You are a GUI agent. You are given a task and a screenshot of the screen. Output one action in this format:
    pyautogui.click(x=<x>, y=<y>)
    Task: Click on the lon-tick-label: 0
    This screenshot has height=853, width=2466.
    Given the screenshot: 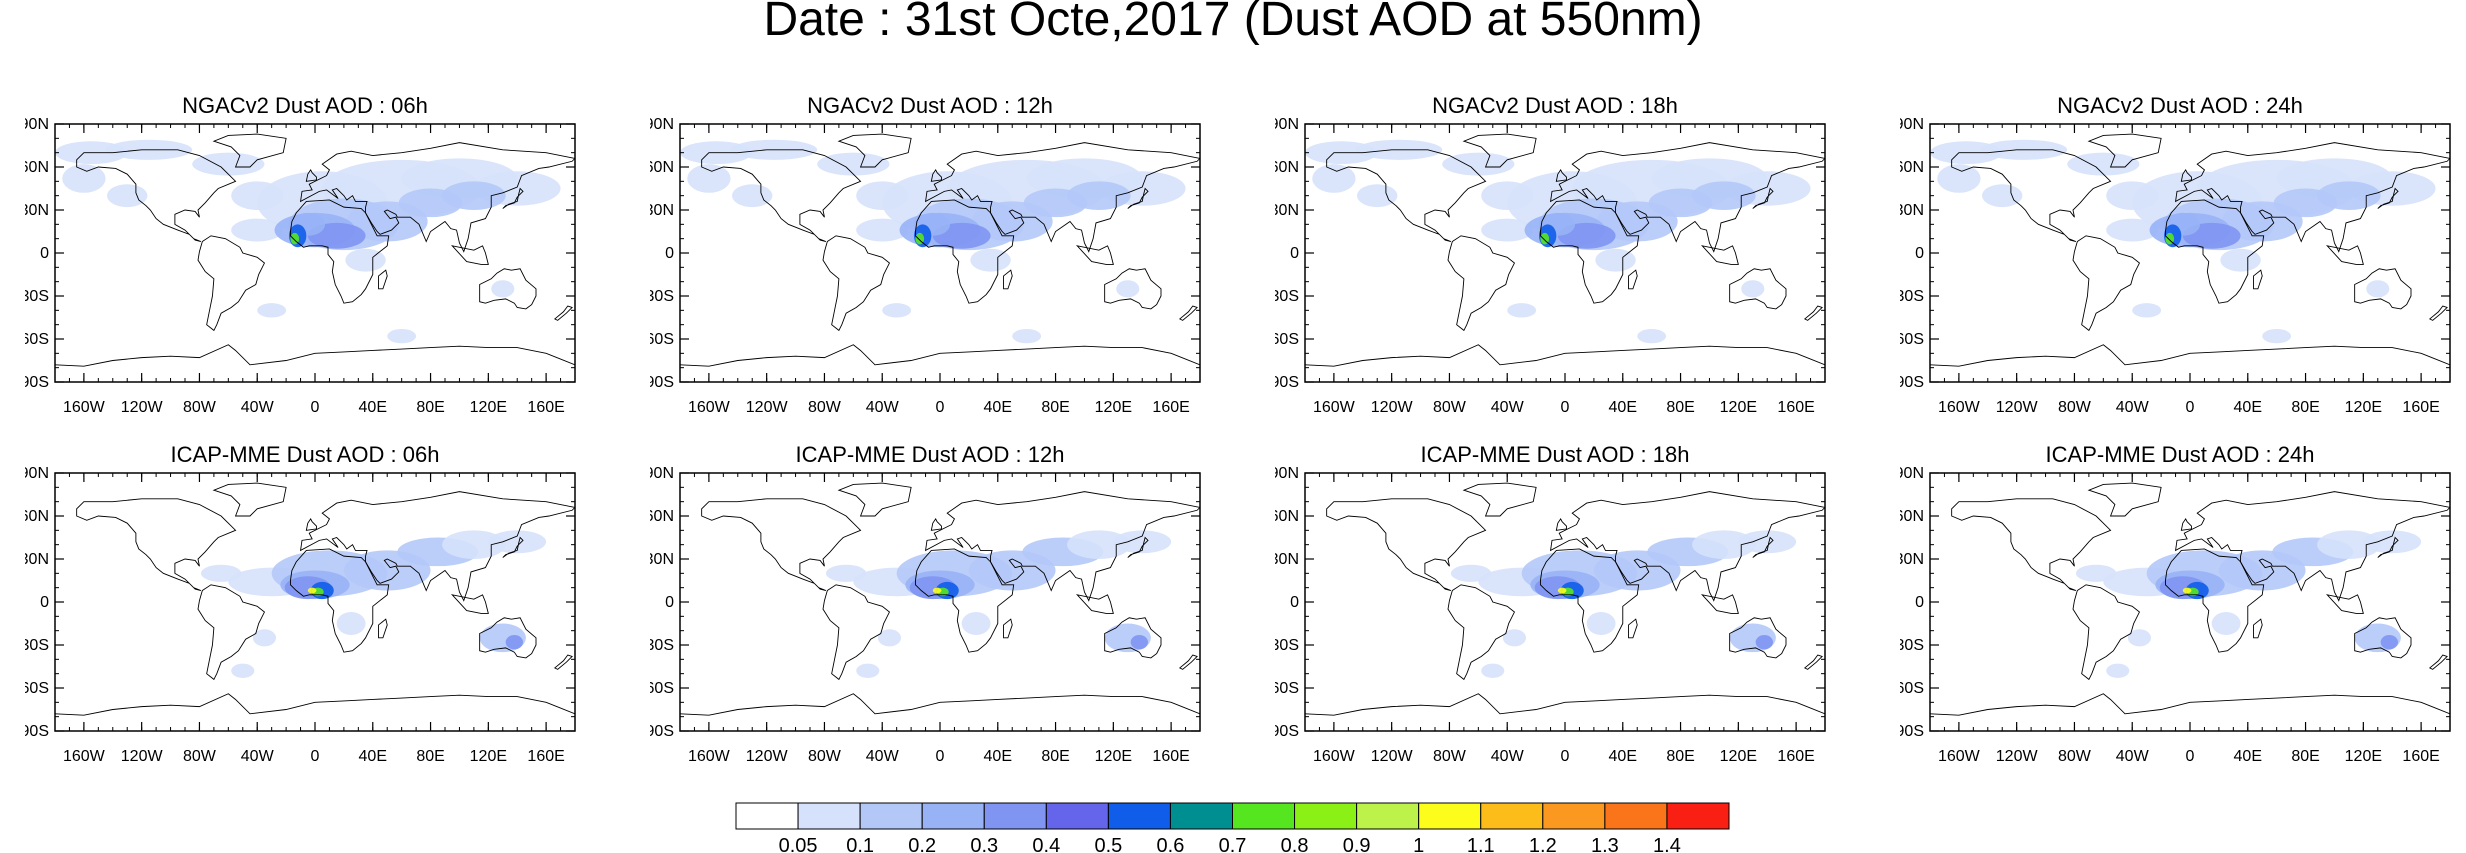 What is the action you would take?
    pyautogui.click(x=1565, y=407)
    